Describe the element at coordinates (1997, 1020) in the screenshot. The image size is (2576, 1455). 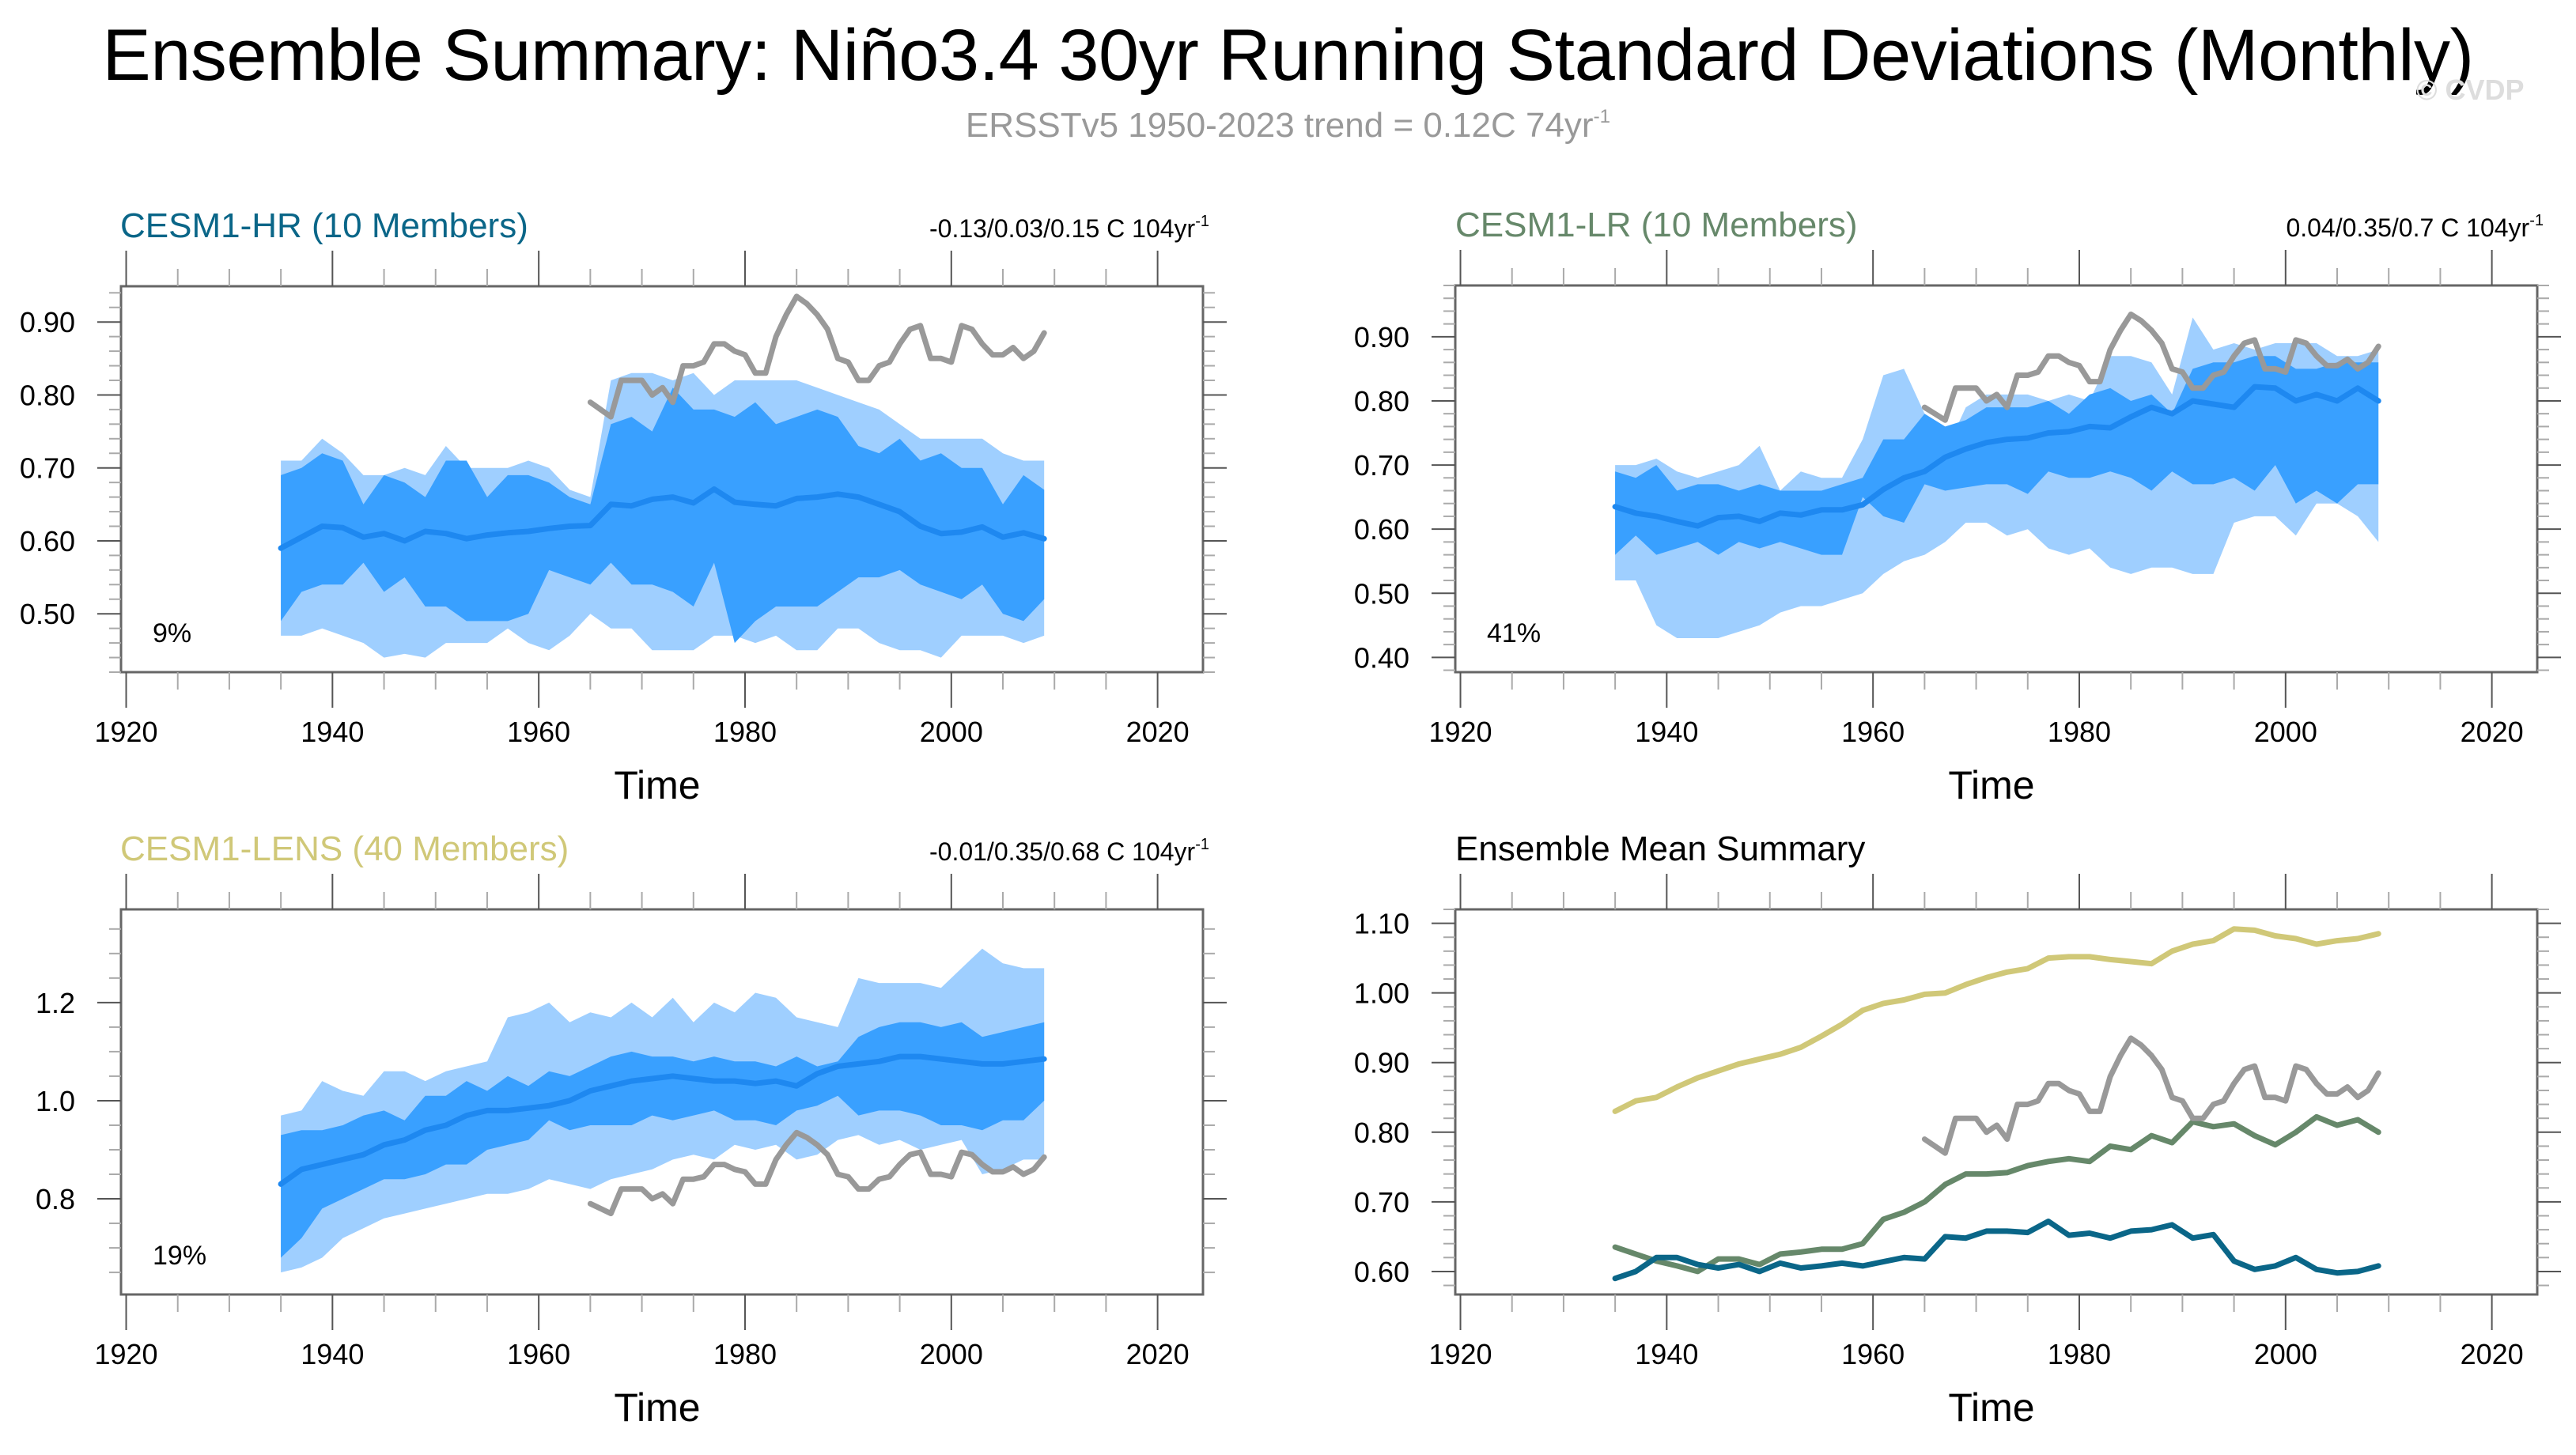
I see `series-line-cesm1-lens` at that location.